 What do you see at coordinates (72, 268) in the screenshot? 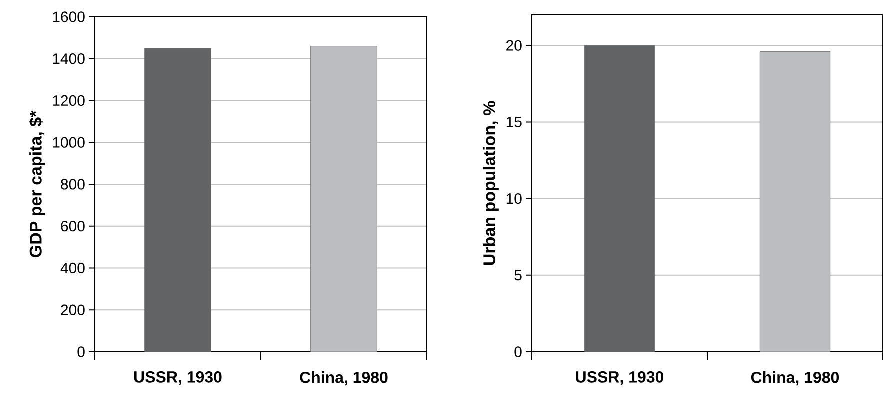
I see `y-tick-label: 400` at bounding box center [72, 268].